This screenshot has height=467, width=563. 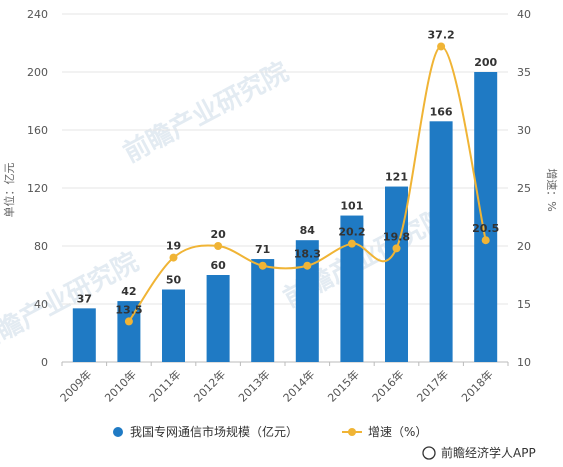 I want to click on bar-label-9: 200, so click(x=485, y=62).